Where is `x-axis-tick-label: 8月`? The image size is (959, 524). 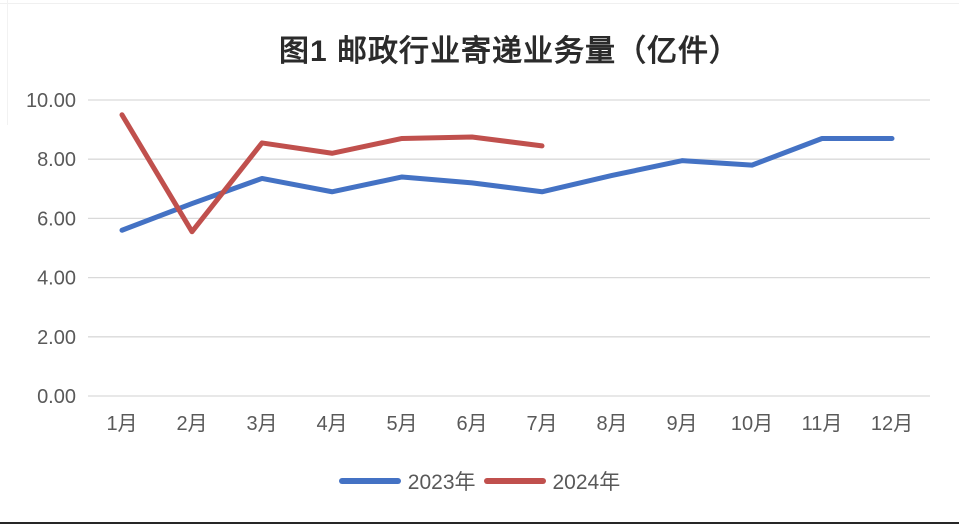 x-axis-tick-label: 8月 is located at coordinates (611, 424).